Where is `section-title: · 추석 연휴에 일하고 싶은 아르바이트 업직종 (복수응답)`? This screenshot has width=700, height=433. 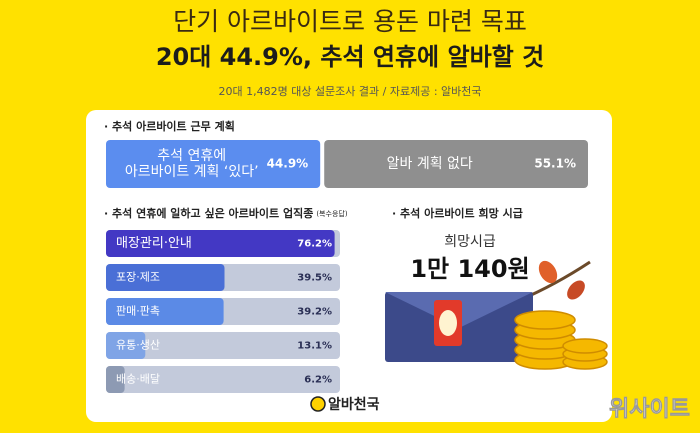
section-title: · 추석 연휴에 일하고 싶은 아르바이트 업직종 (복수응답) is located at coordinates (226, 213).